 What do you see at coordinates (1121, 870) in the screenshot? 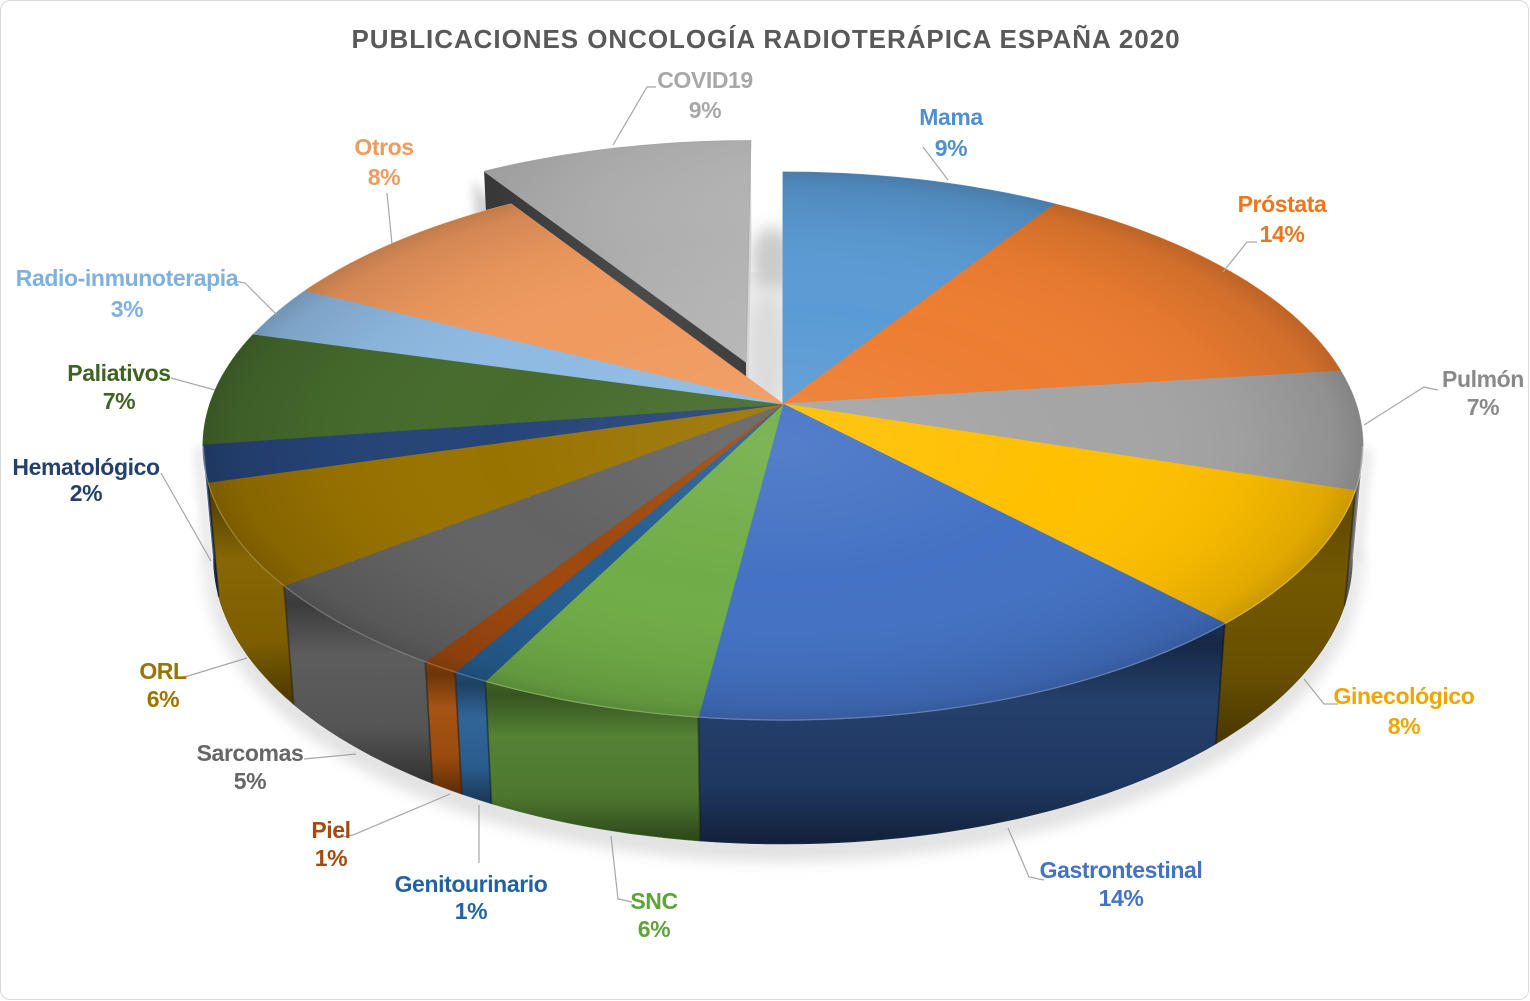
I see `svg-text: Gastrontestinal` at bounding box center [1121, 870].